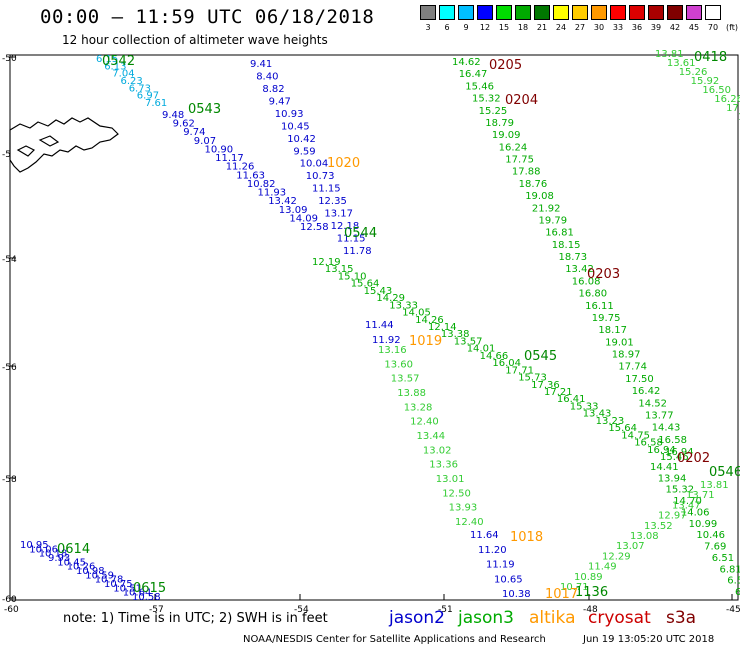 The width and height of the screenshot is (740, 650). I want to click on swh-value: 16.08, so click(586, 281).